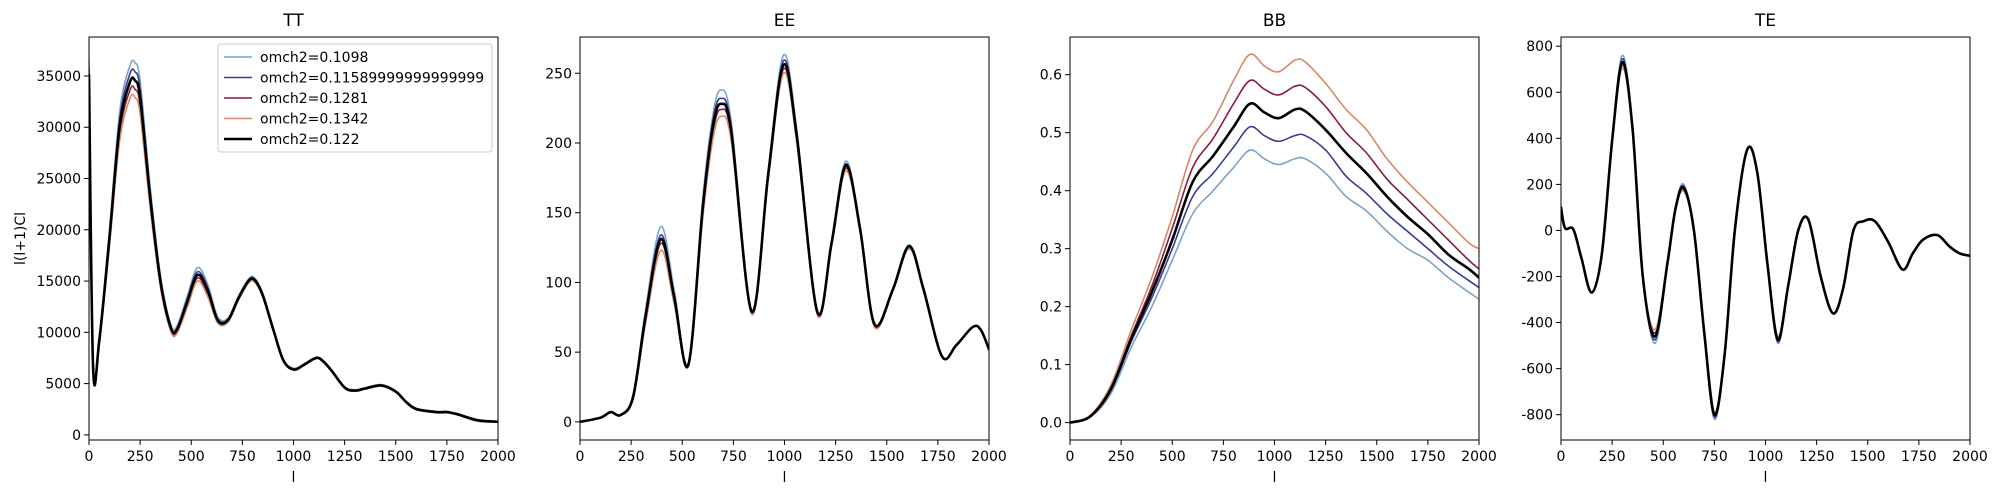  Describe the element at coordinates (314, 120) in the screenshot. I see `legend-entry-label: omch2=0.1342` at that location.